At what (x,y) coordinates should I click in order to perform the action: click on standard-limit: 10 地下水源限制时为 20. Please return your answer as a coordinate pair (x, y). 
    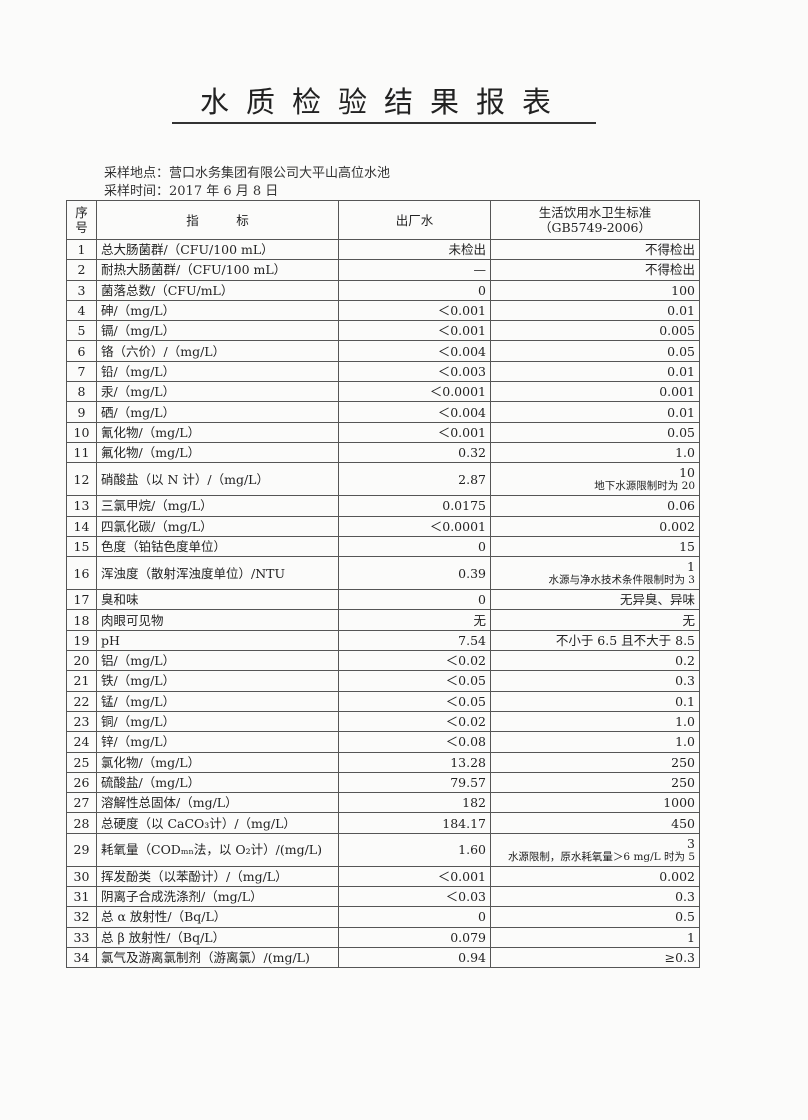
    Looking at the image, I should click on (595, 479).